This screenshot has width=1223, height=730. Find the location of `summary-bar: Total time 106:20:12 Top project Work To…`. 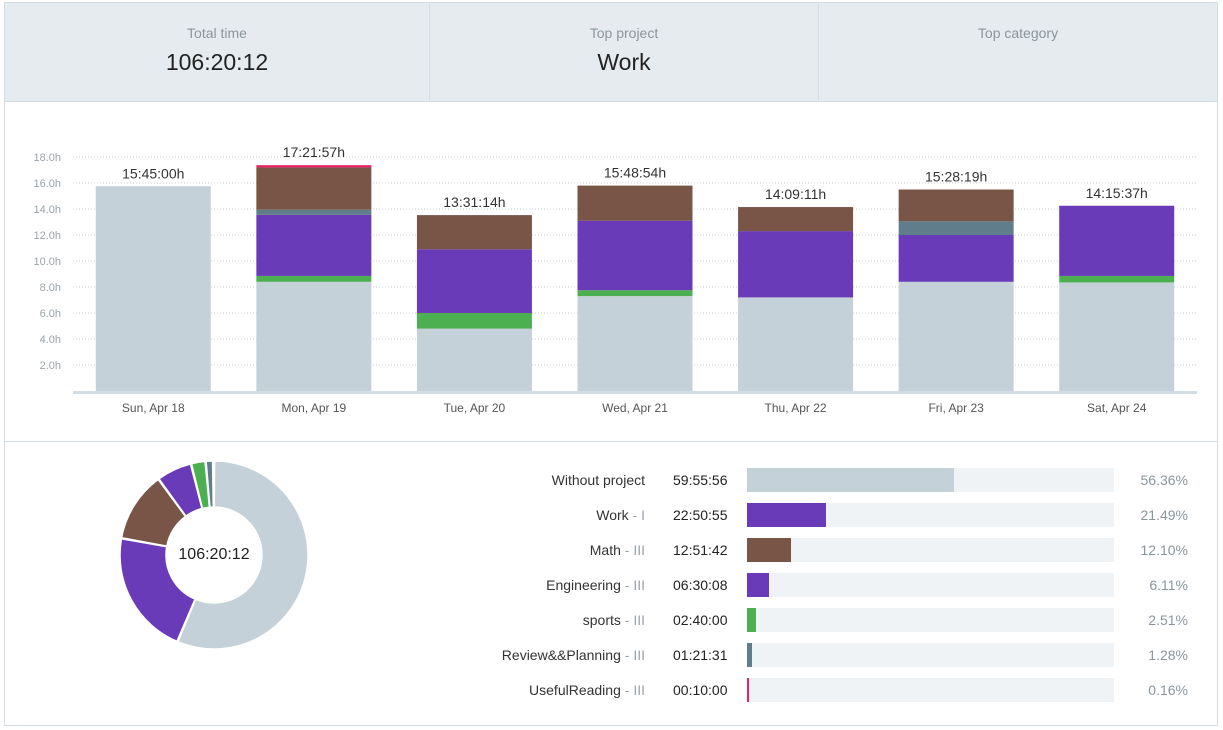

summary-bar: Total time 106:20:12 Top project Work To… is located at coordinates (611, 52).